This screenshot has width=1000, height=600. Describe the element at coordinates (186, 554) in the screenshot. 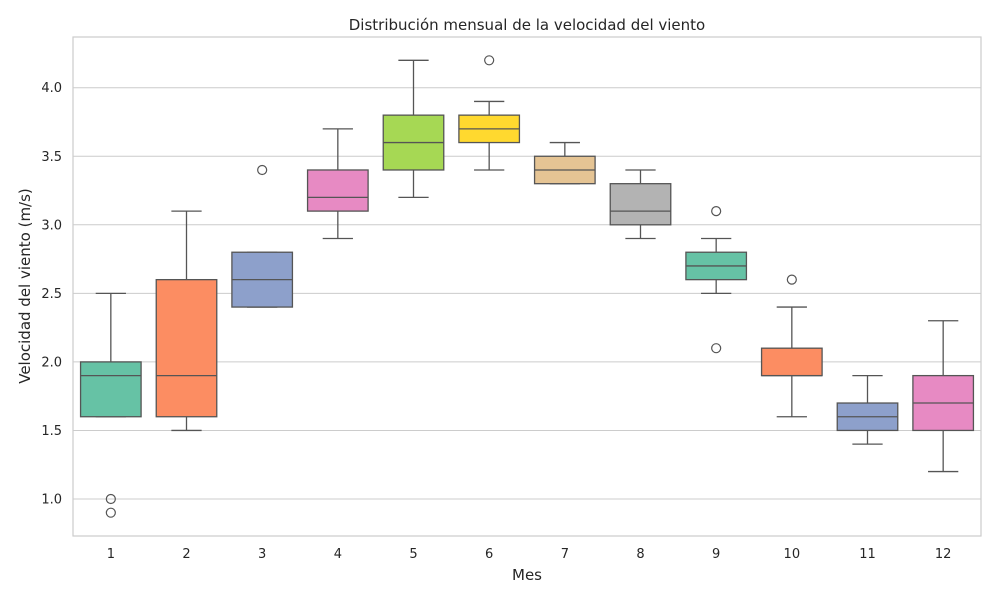

I see `x-tick-label: 2` at that location.